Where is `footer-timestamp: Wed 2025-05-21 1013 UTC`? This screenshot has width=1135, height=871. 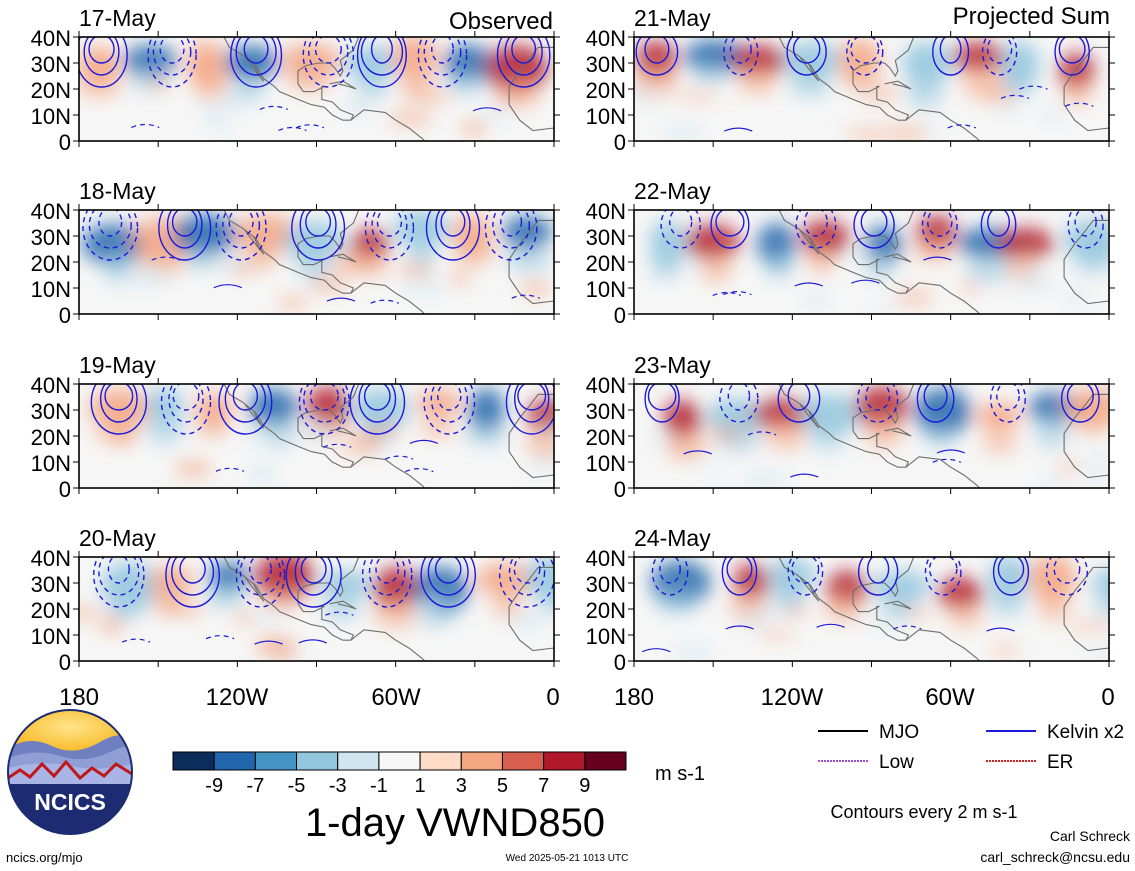 footer-timestamp: Wed 2025-05-21 1013 UTC is located at coordinates (567, 858).